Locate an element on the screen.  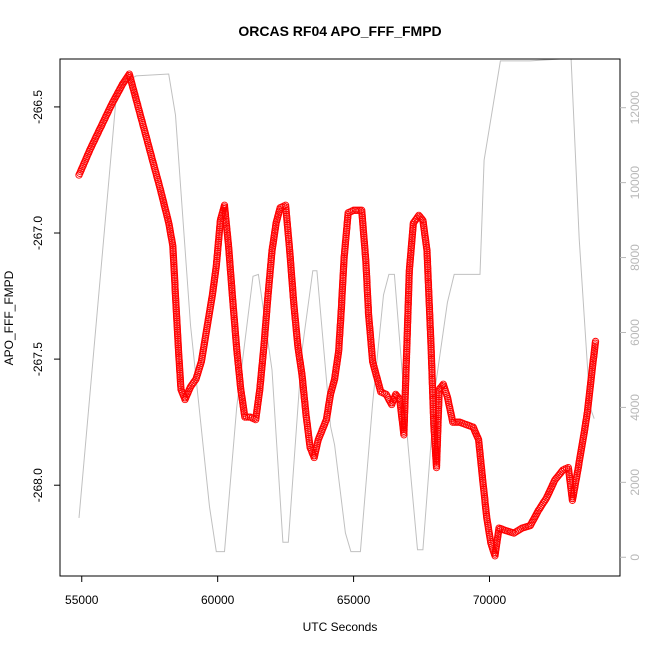
x-axis-label: UTC Seconds is located at coordinates (340, 627).